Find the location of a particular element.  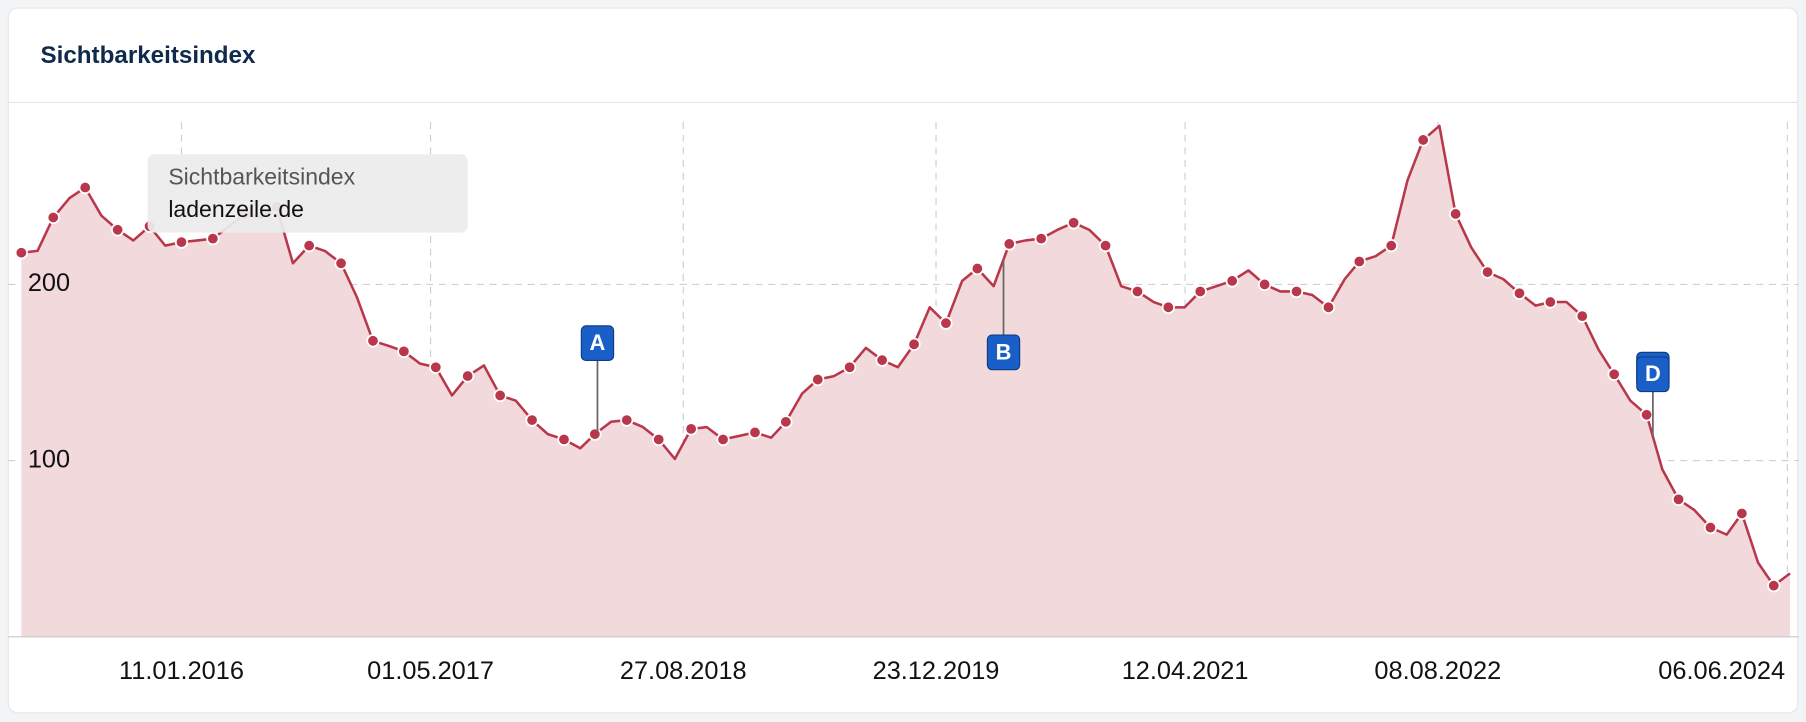

x-tick-label: 06.06.2024 is located at coordinates (1721, 671).